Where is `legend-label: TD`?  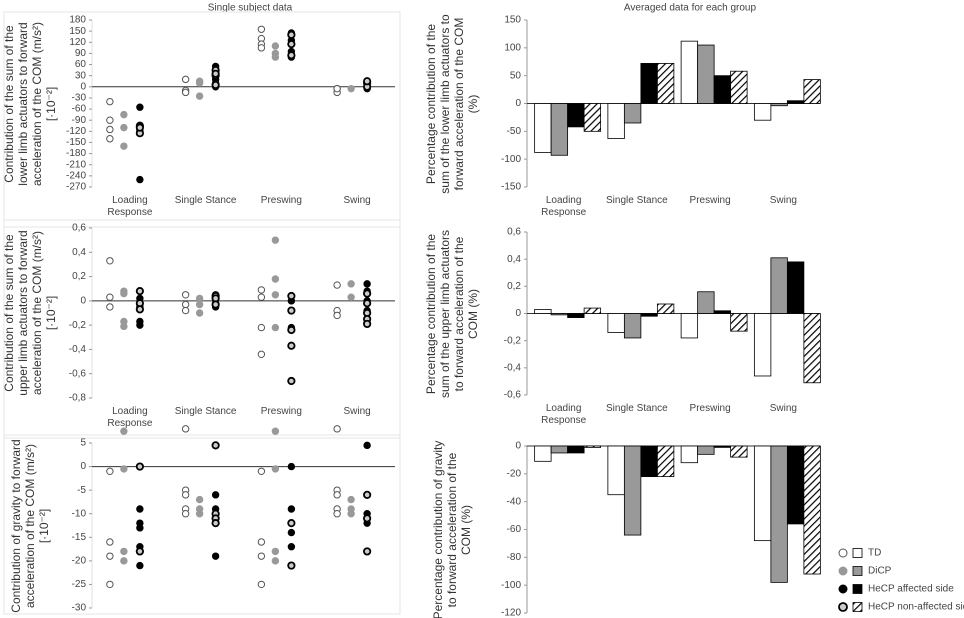 legend-label: TD is located at coordinates (874, 553).